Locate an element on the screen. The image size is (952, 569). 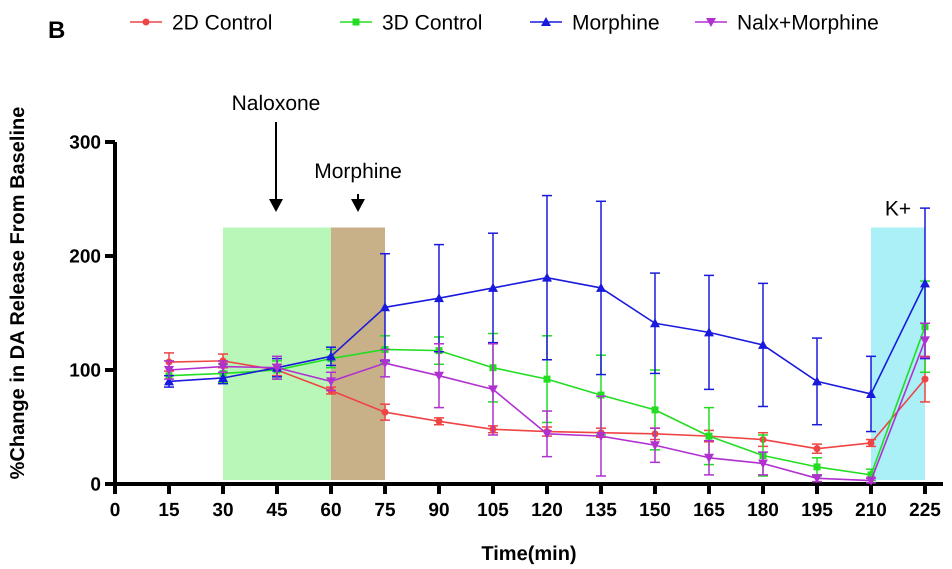
band-label: K+ is located at coordinates (898, 209).